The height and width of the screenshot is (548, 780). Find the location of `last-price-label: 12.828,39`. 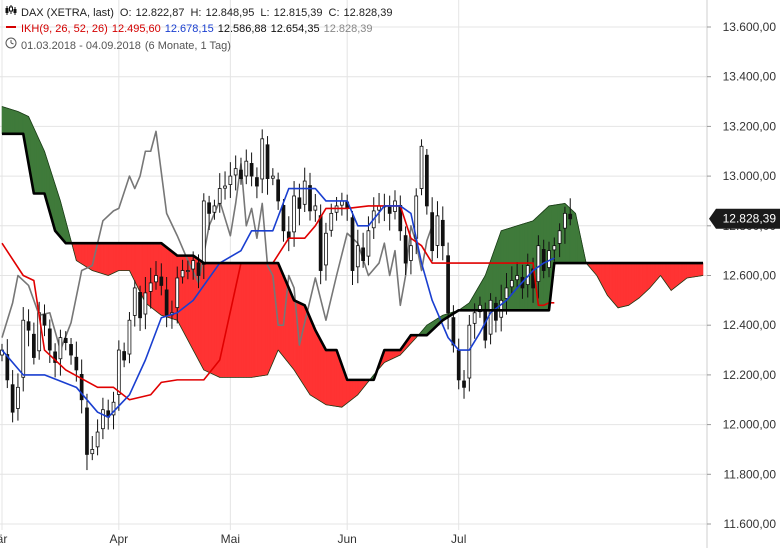

last-price-label: 12.828,39 is located at coordinates (750, 219).